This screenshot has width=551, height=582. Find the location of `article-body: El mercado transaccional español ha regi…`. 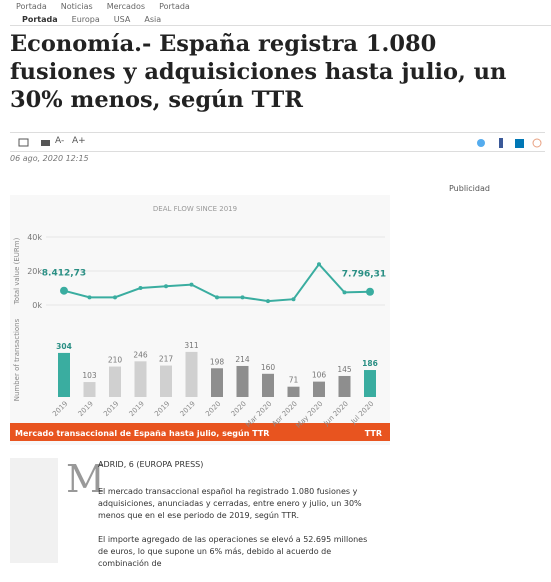

article-body: El mercado transaccional español ha regi… is located at coordinates (235, 534).